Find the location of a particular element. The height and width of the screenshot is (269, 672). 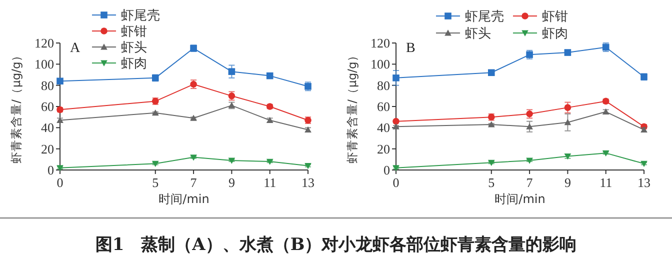

annotation: A is located at coordinates (75, 48).